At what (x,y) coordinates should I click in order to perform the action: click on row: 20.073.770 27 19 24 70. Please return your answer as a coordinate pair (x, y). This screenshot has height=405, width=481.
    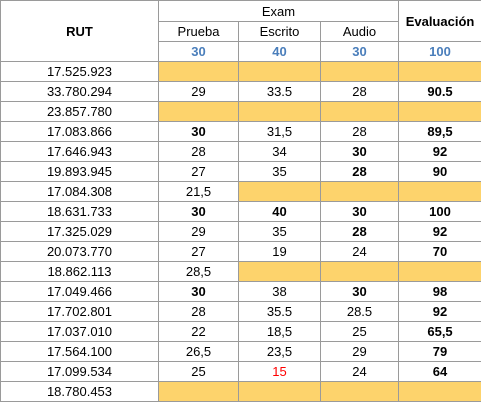
    Looking at the image, I should click on (240, 251).